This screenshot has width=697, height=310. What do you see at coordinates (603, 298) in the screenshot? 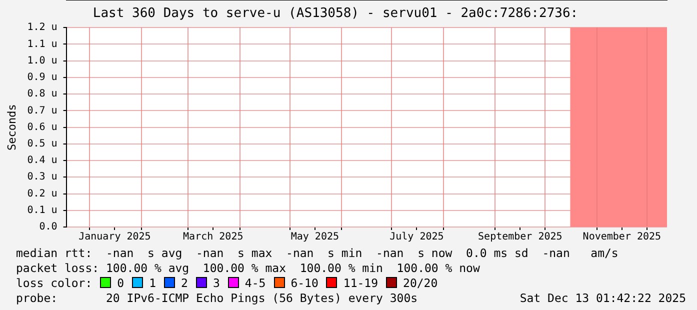
I see `text: Sat Dec 13 01:42:22 2025` at bounding box center [603, 298].